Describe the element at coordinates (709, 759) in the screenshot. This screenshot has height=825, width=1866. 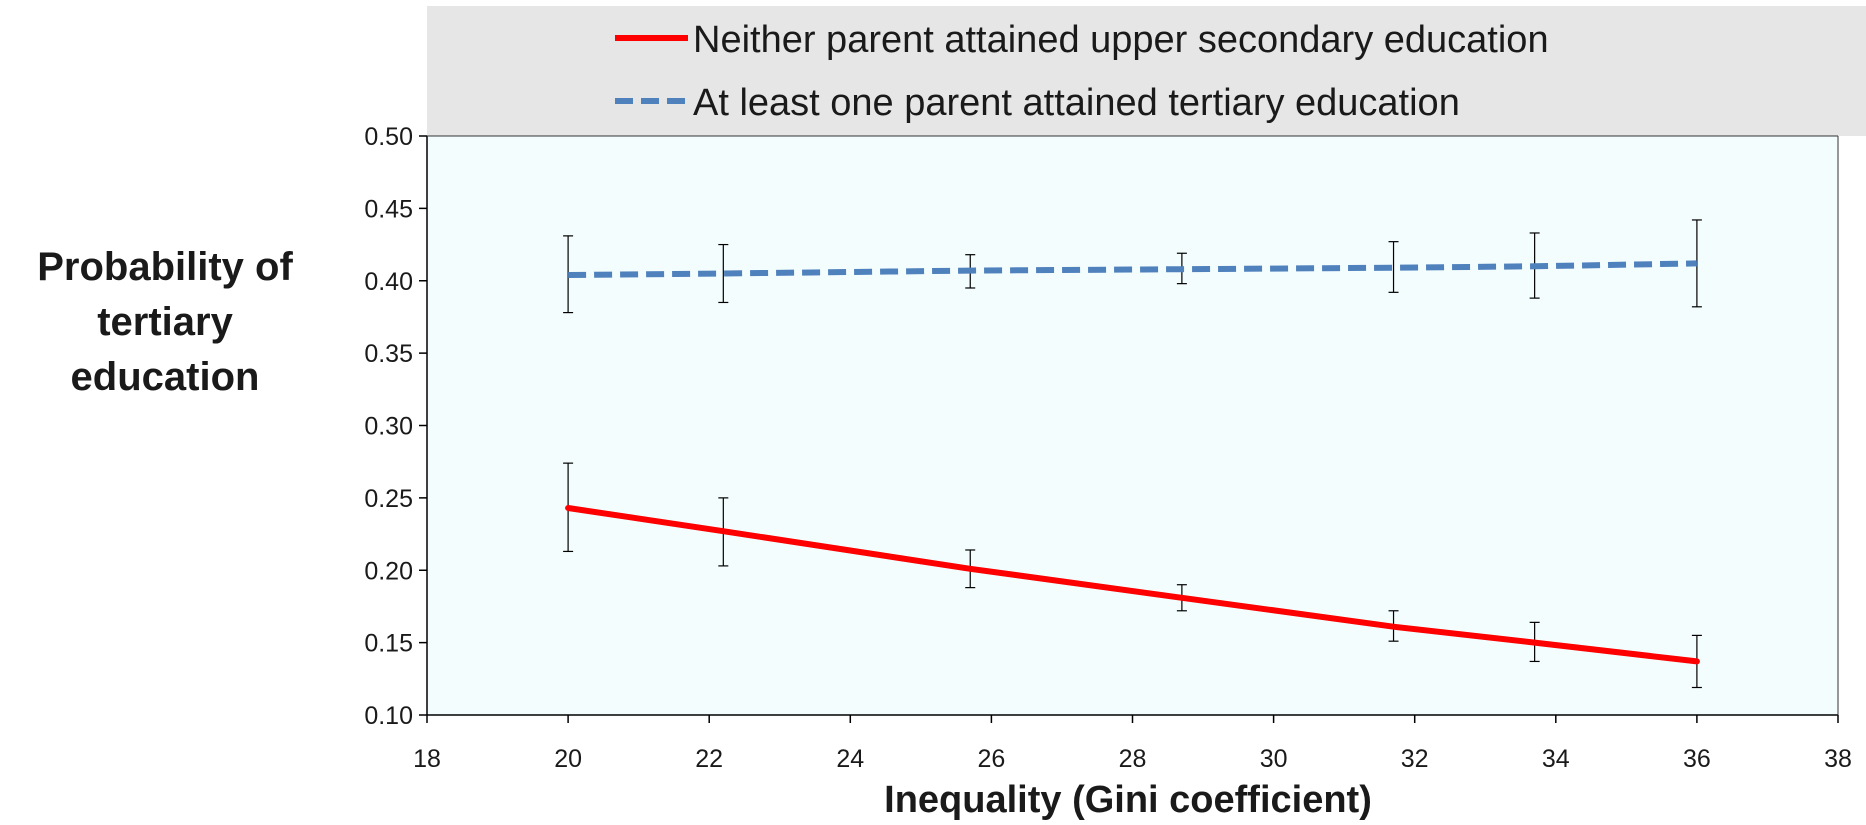
I see `x-tick-label: 22` at that location.